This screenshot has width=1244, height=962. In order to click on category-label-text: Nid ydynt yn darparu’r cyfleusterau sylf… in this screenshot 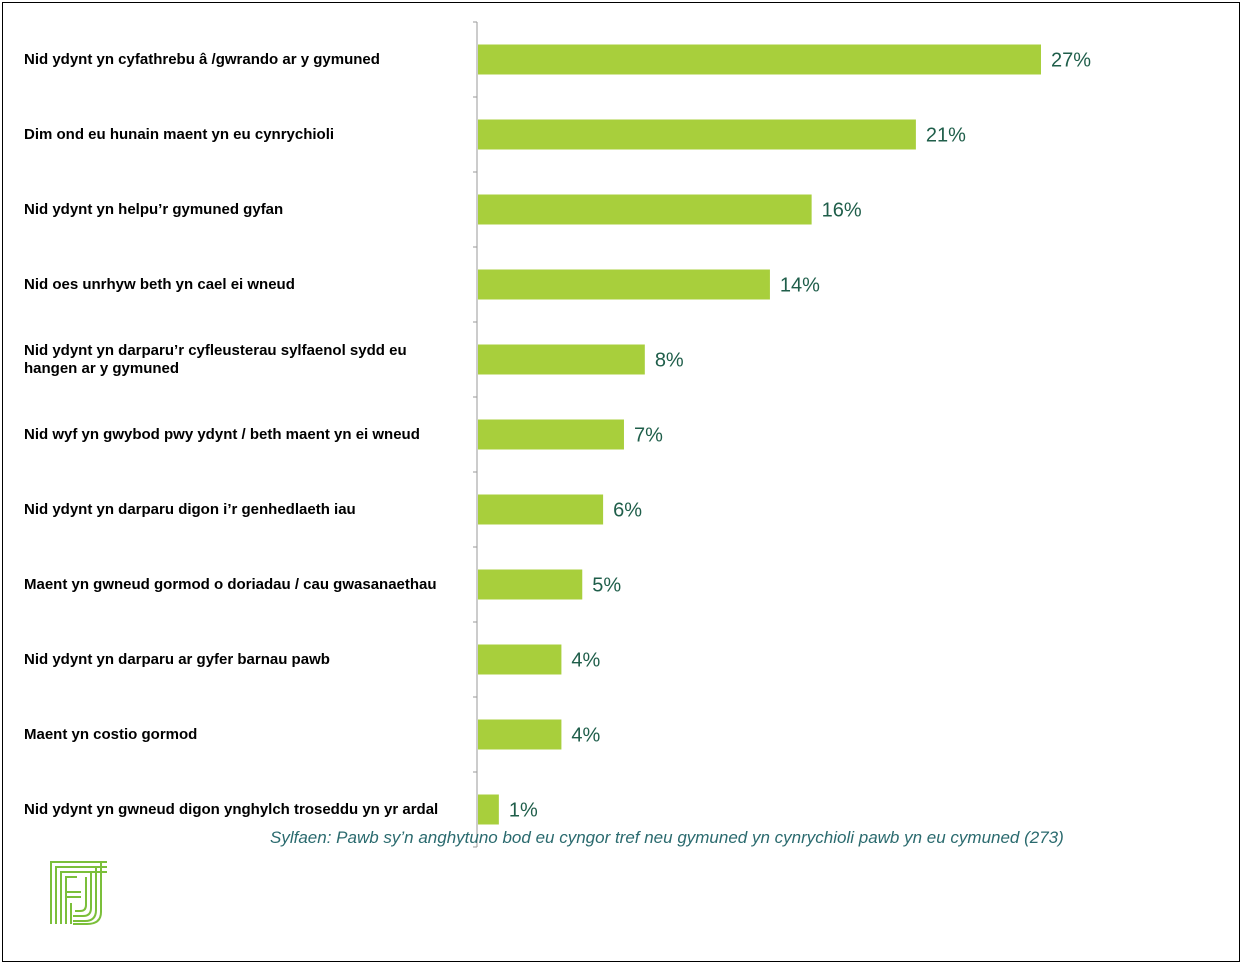, I will do `click(215, 359)`.